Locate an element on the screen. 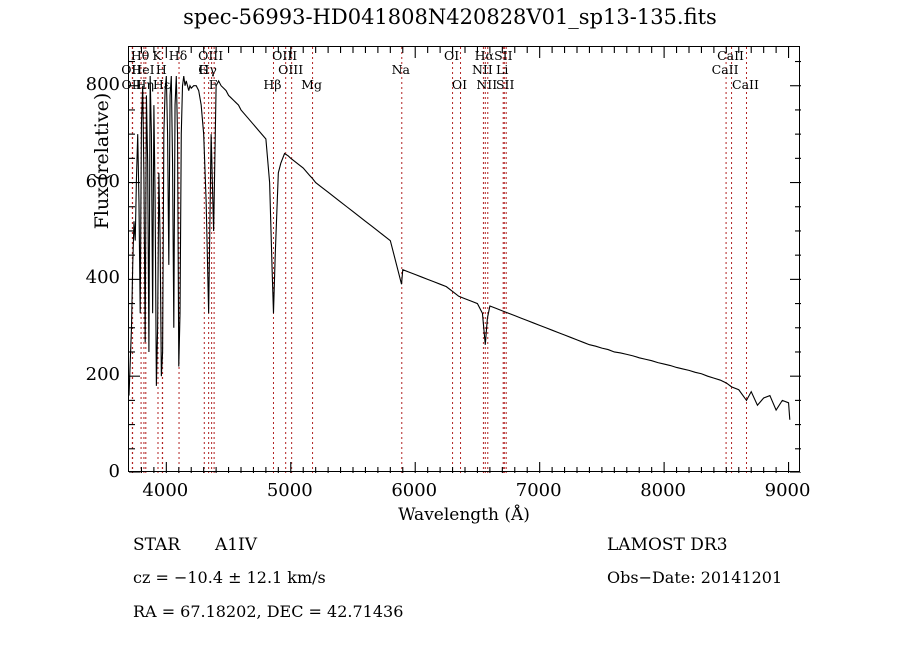 The width and height of the screenshot is (900, 649). footer-cz: cz = −10.4 ± 12.1 km/s is located at coordinates (229, 577).